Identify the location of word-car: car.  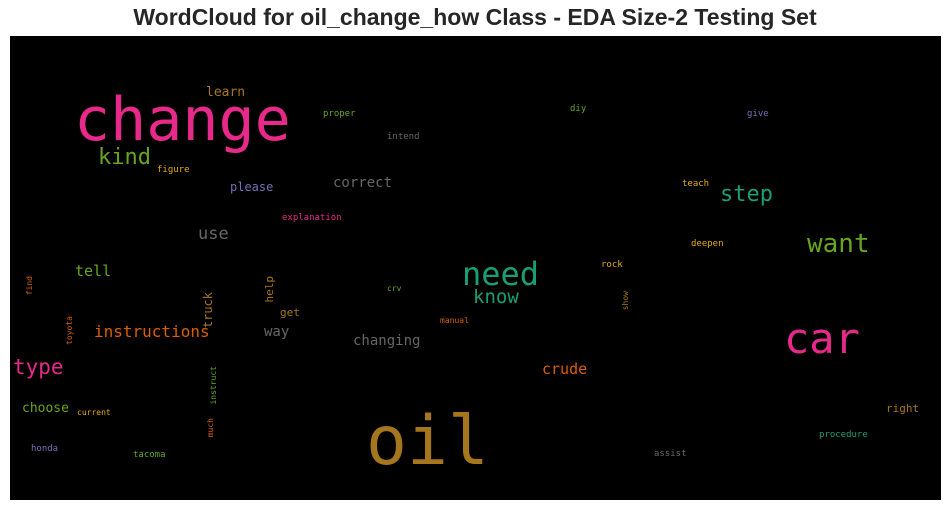
(822, 338).